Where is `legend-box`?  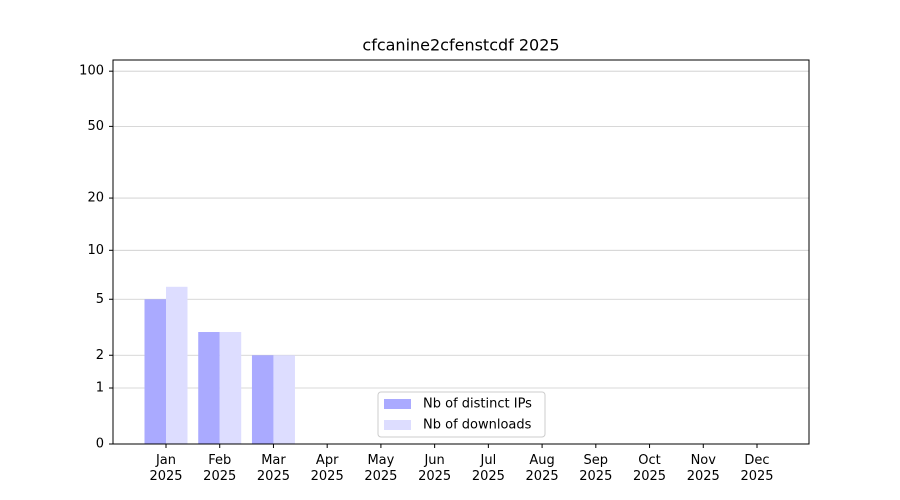
legend-box is located at coordinates (461, 414).